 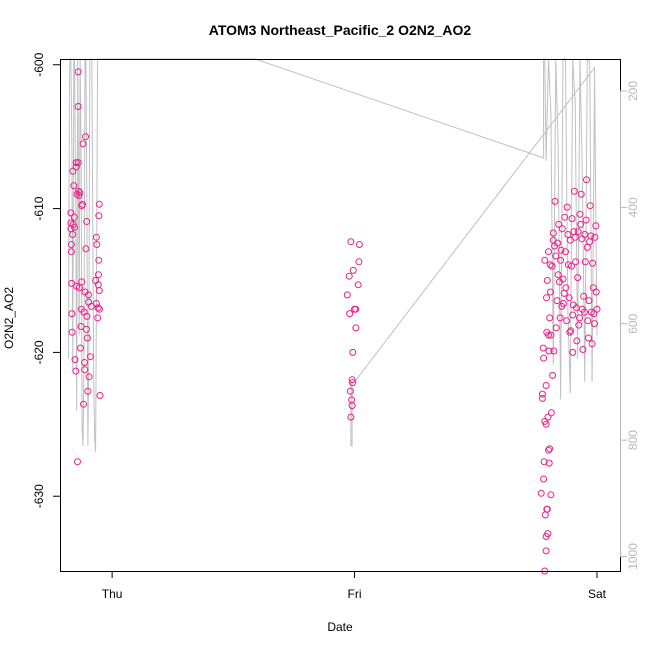 I want to click on y-axis-label: O2N2_AO2, so click(x=9, y=318).